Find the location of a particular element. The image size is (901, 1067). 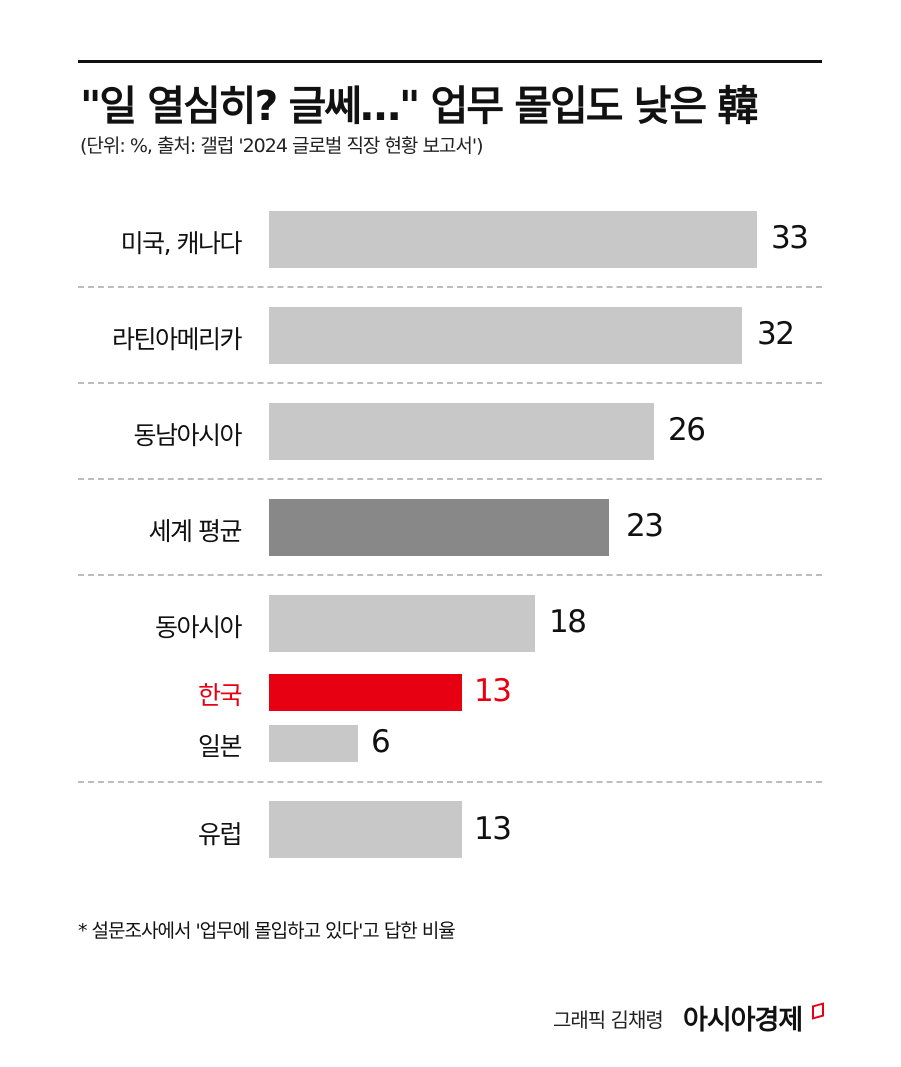

value-korea: 13 is located at coordinates (493, 691).